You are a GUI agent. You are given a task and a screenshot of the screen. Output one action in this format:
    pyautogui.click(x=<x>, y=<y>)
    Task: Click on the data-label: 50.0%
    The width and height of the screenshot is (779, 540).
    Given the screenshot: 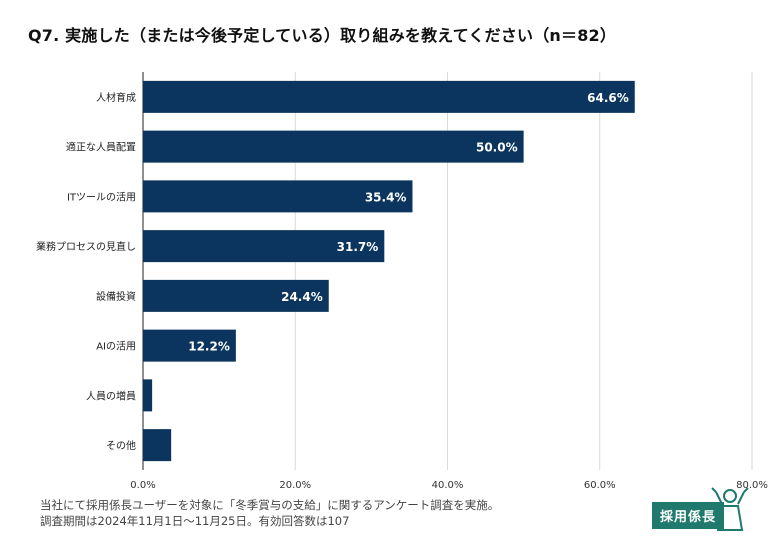 What is the action you would take?
    pyautogui.click(x=497, y=148)
    